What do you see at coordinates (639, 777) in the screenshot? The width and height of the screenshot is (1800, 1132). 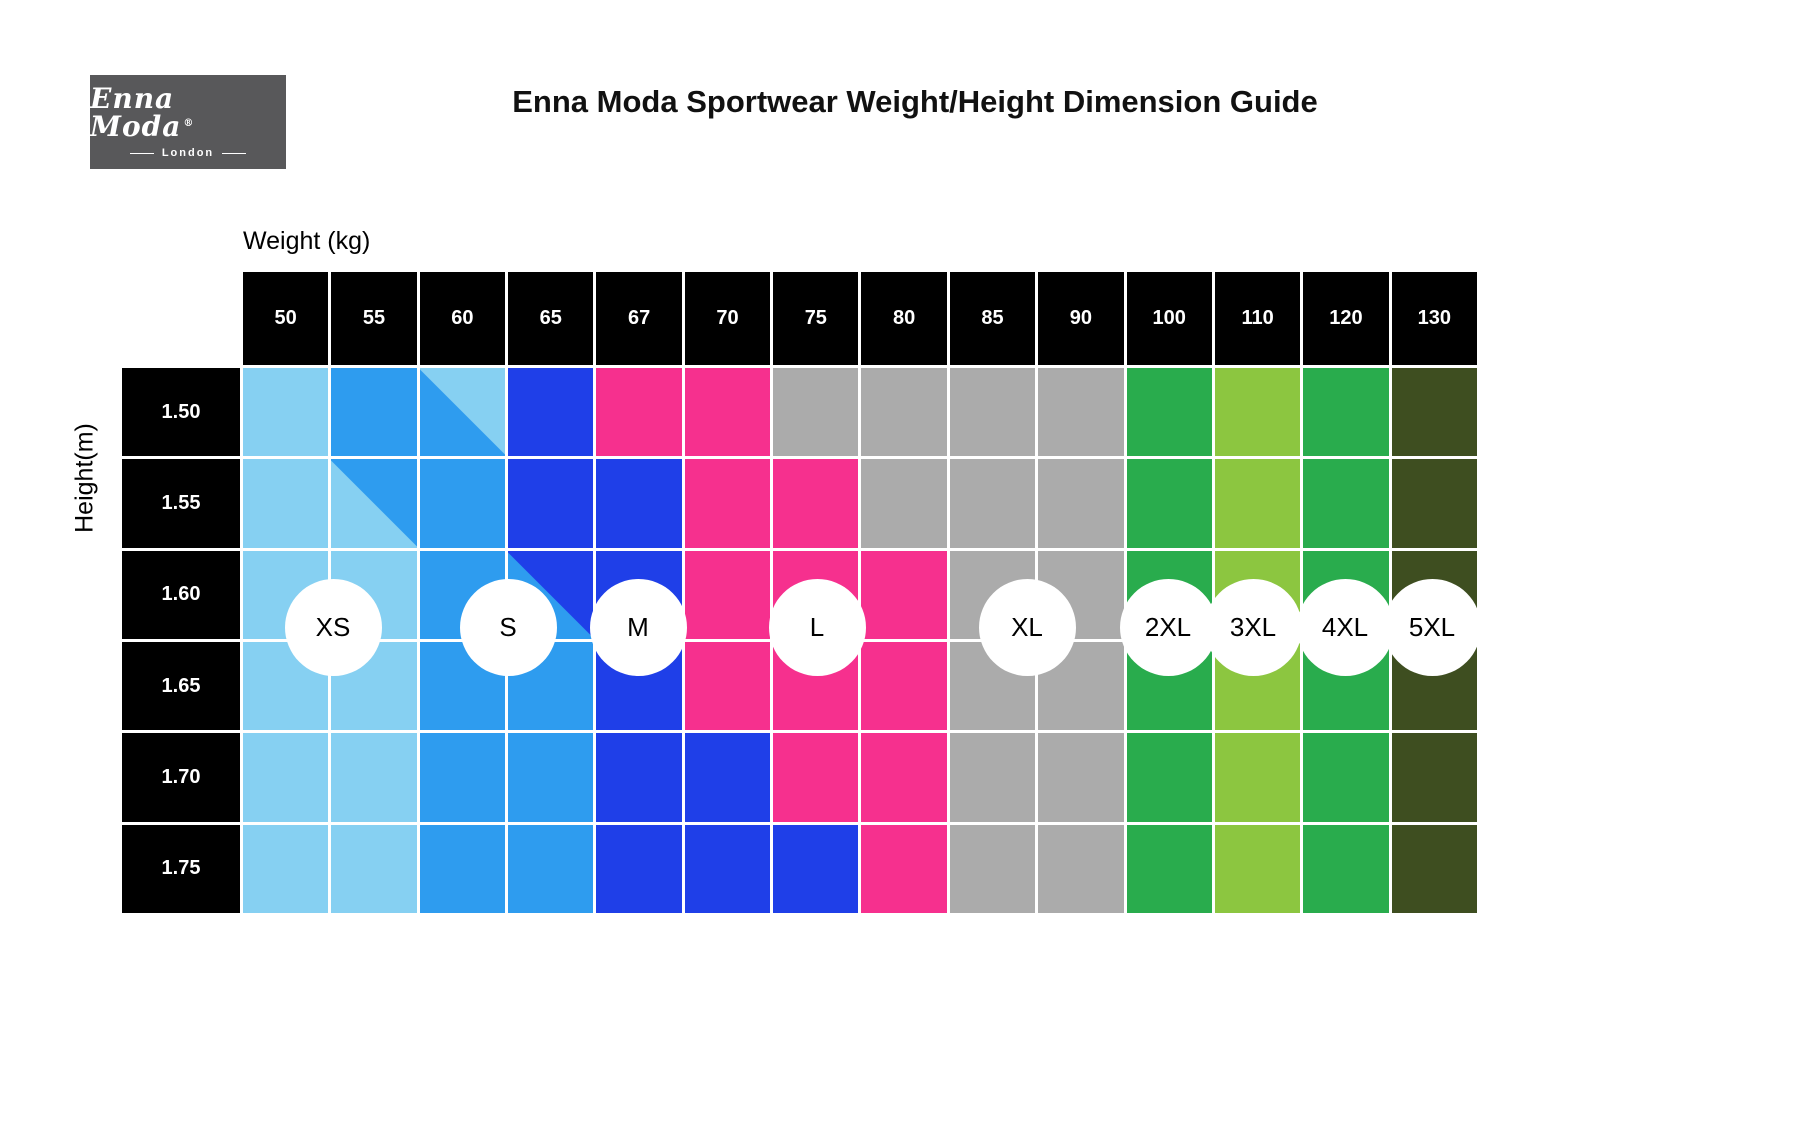 I see `size-cell-67-1.70` at bounding box center [639, 777].